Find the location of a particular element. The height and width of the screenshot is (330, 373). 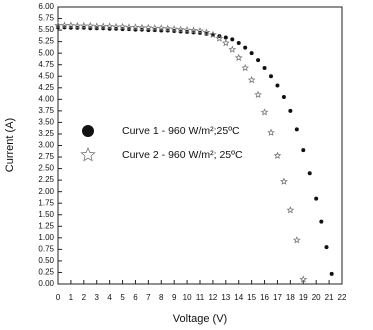

x-tick-label: 18 is located at coordinates (290, 297).